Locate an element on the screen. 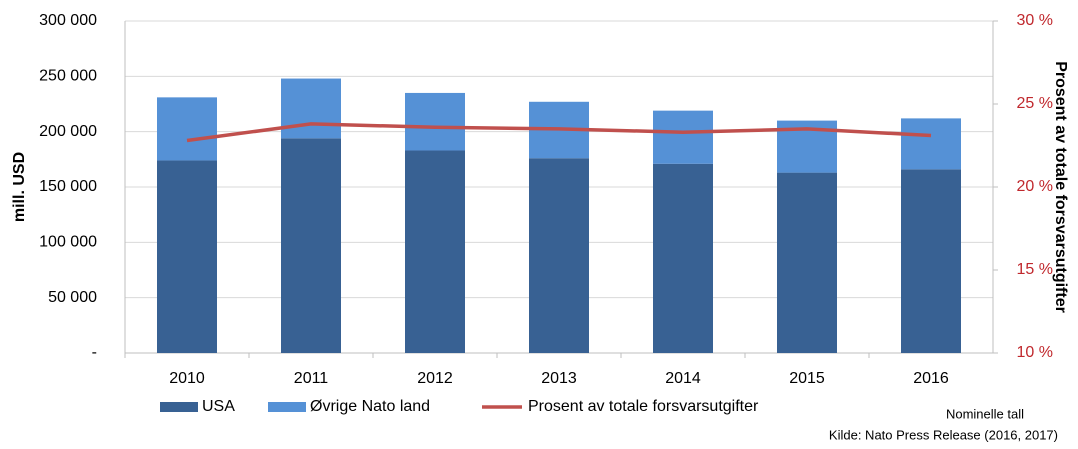  x-tick-label: 2010 is located at coordinates (187, 378).